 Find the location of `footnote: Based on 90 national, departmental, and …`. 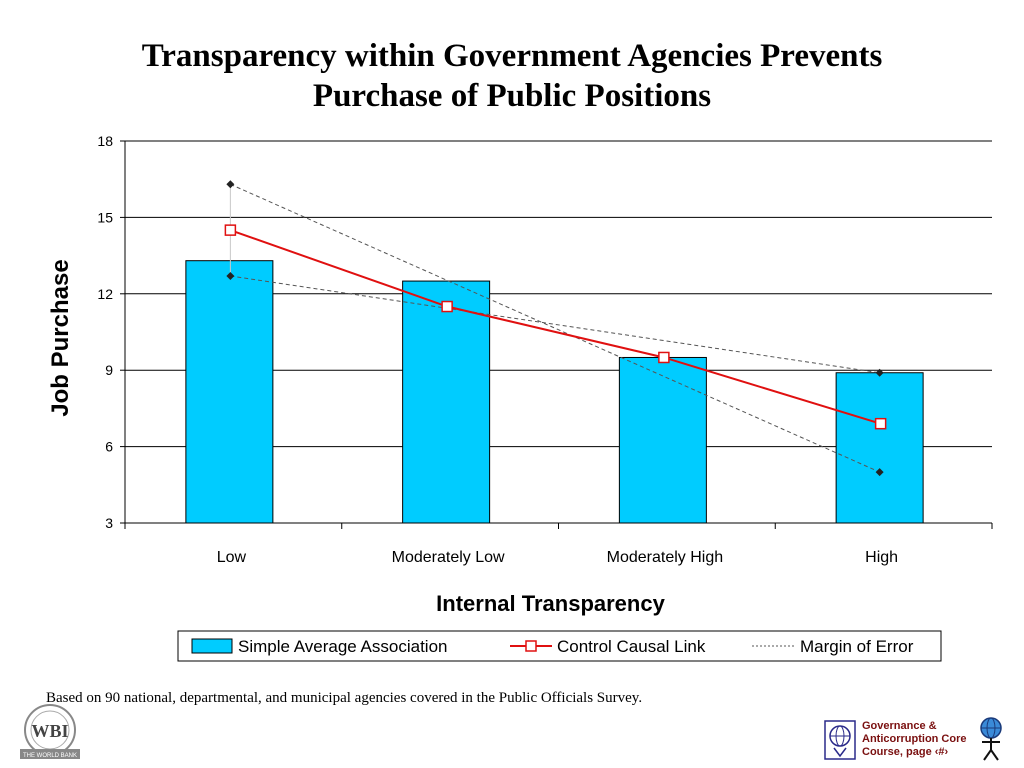

footnote: Based on 90 national, departmental, and … is located at coordinates (344, 698).